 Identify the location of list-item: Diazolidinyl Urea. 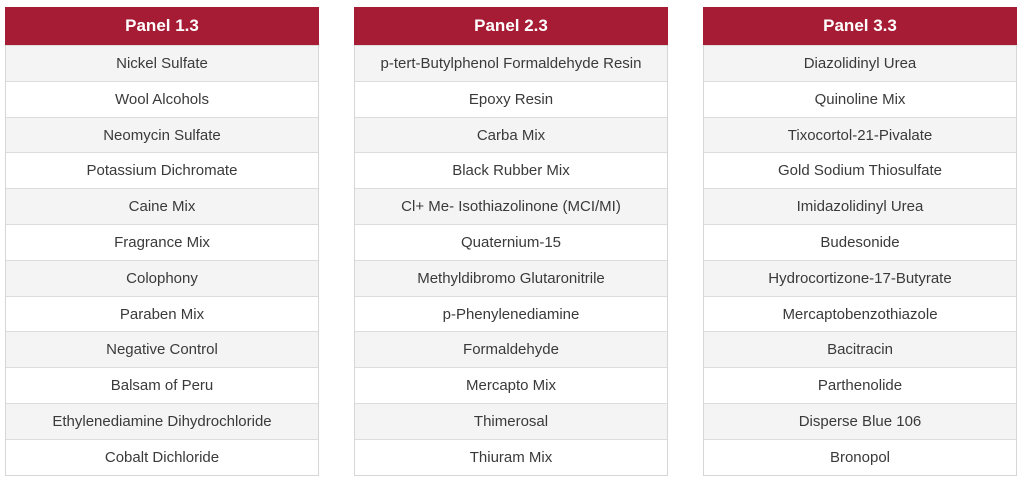
(860, 63).